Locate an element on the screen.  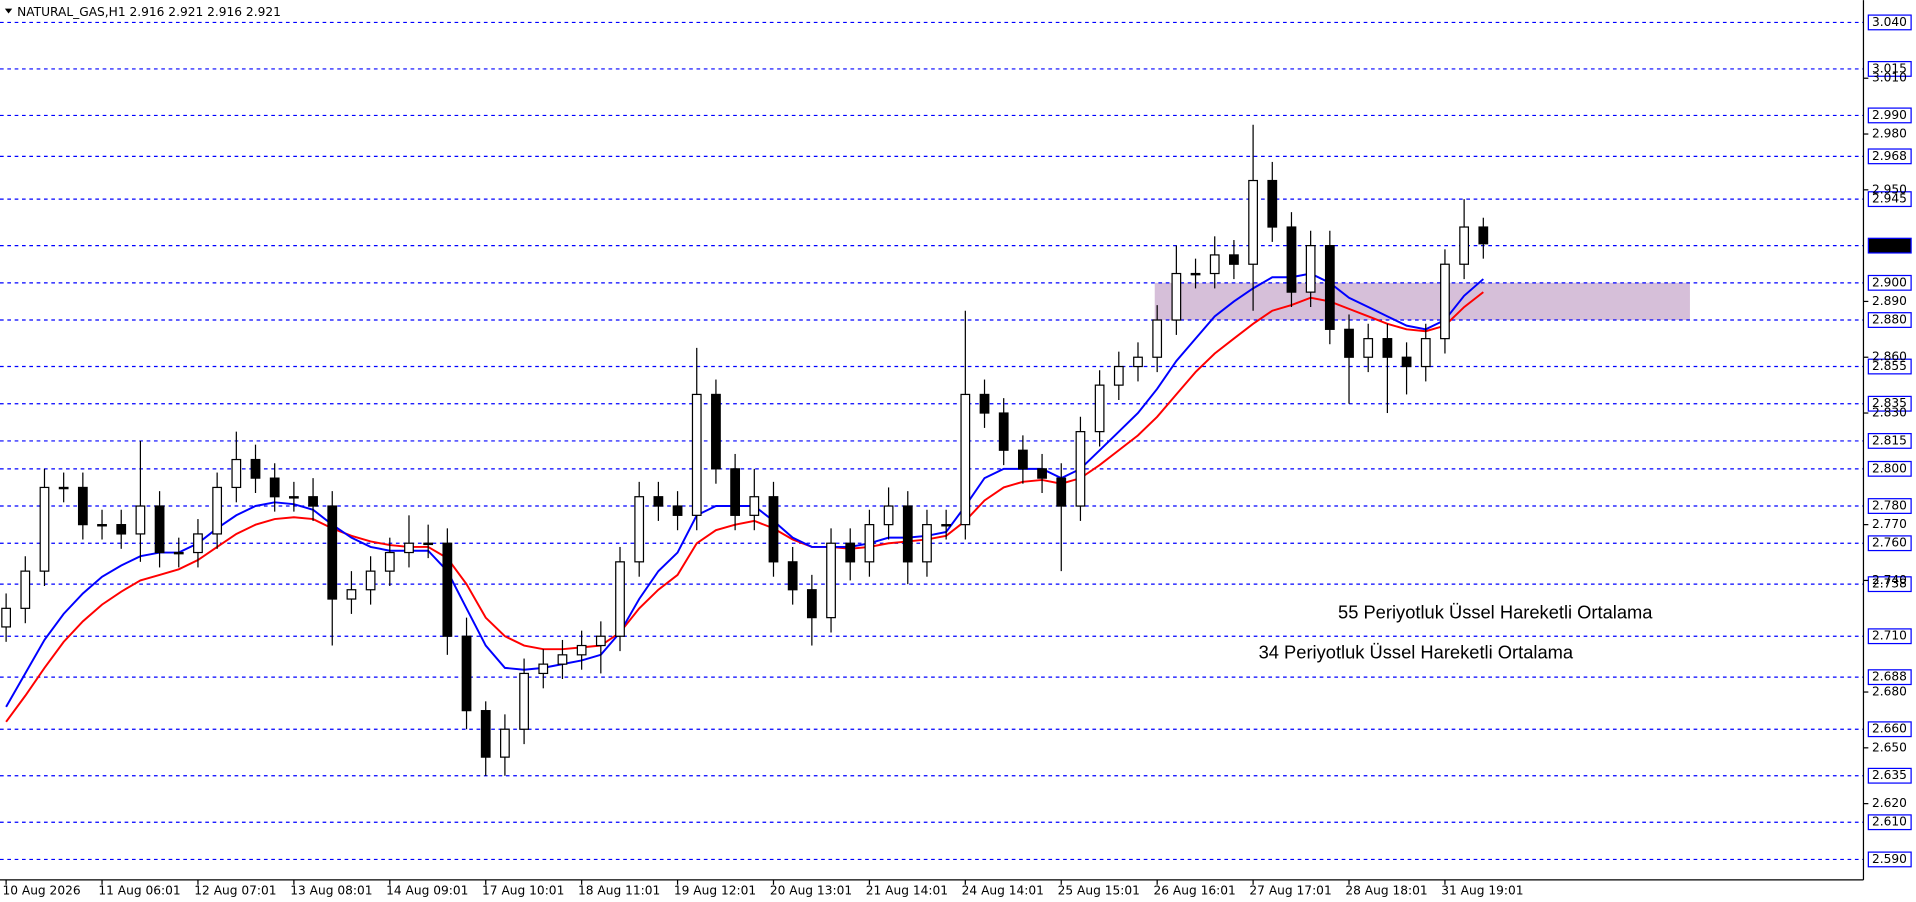
y-tick-label: 2.650 is located at coordinates (1889, 747).